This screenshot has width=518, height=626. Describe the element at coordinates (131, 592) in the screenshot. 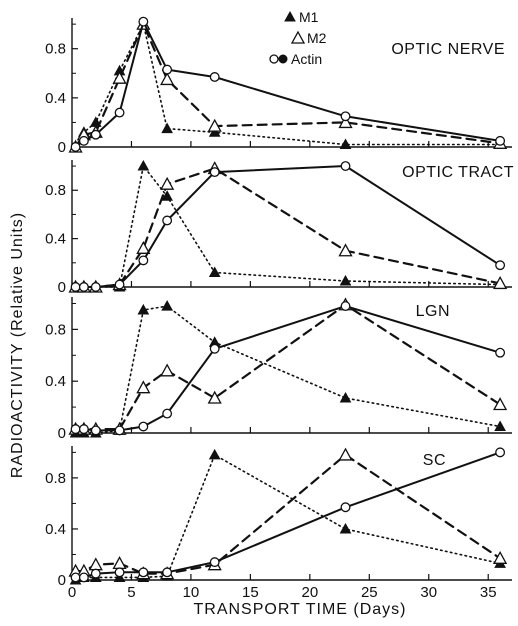

I see `x-tick-label: 5` at that location.